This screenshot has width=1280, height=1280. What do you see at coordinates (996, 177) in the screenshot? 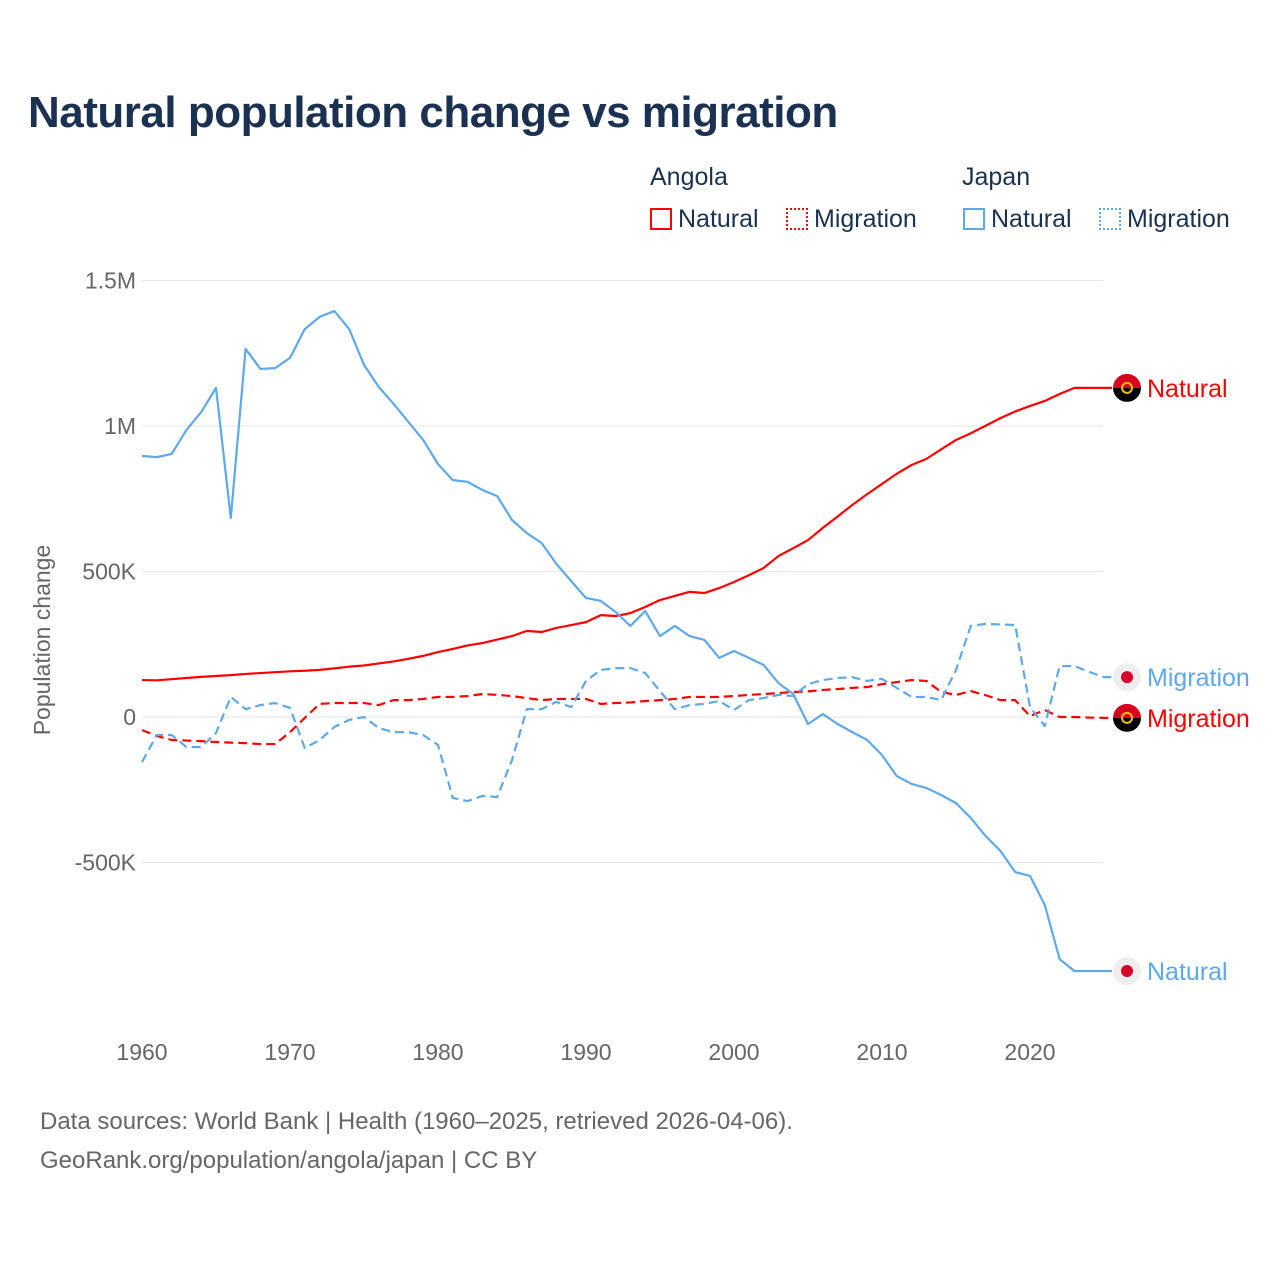
I see `legend-group-japan: Japan` at bounding box center [996, 177].